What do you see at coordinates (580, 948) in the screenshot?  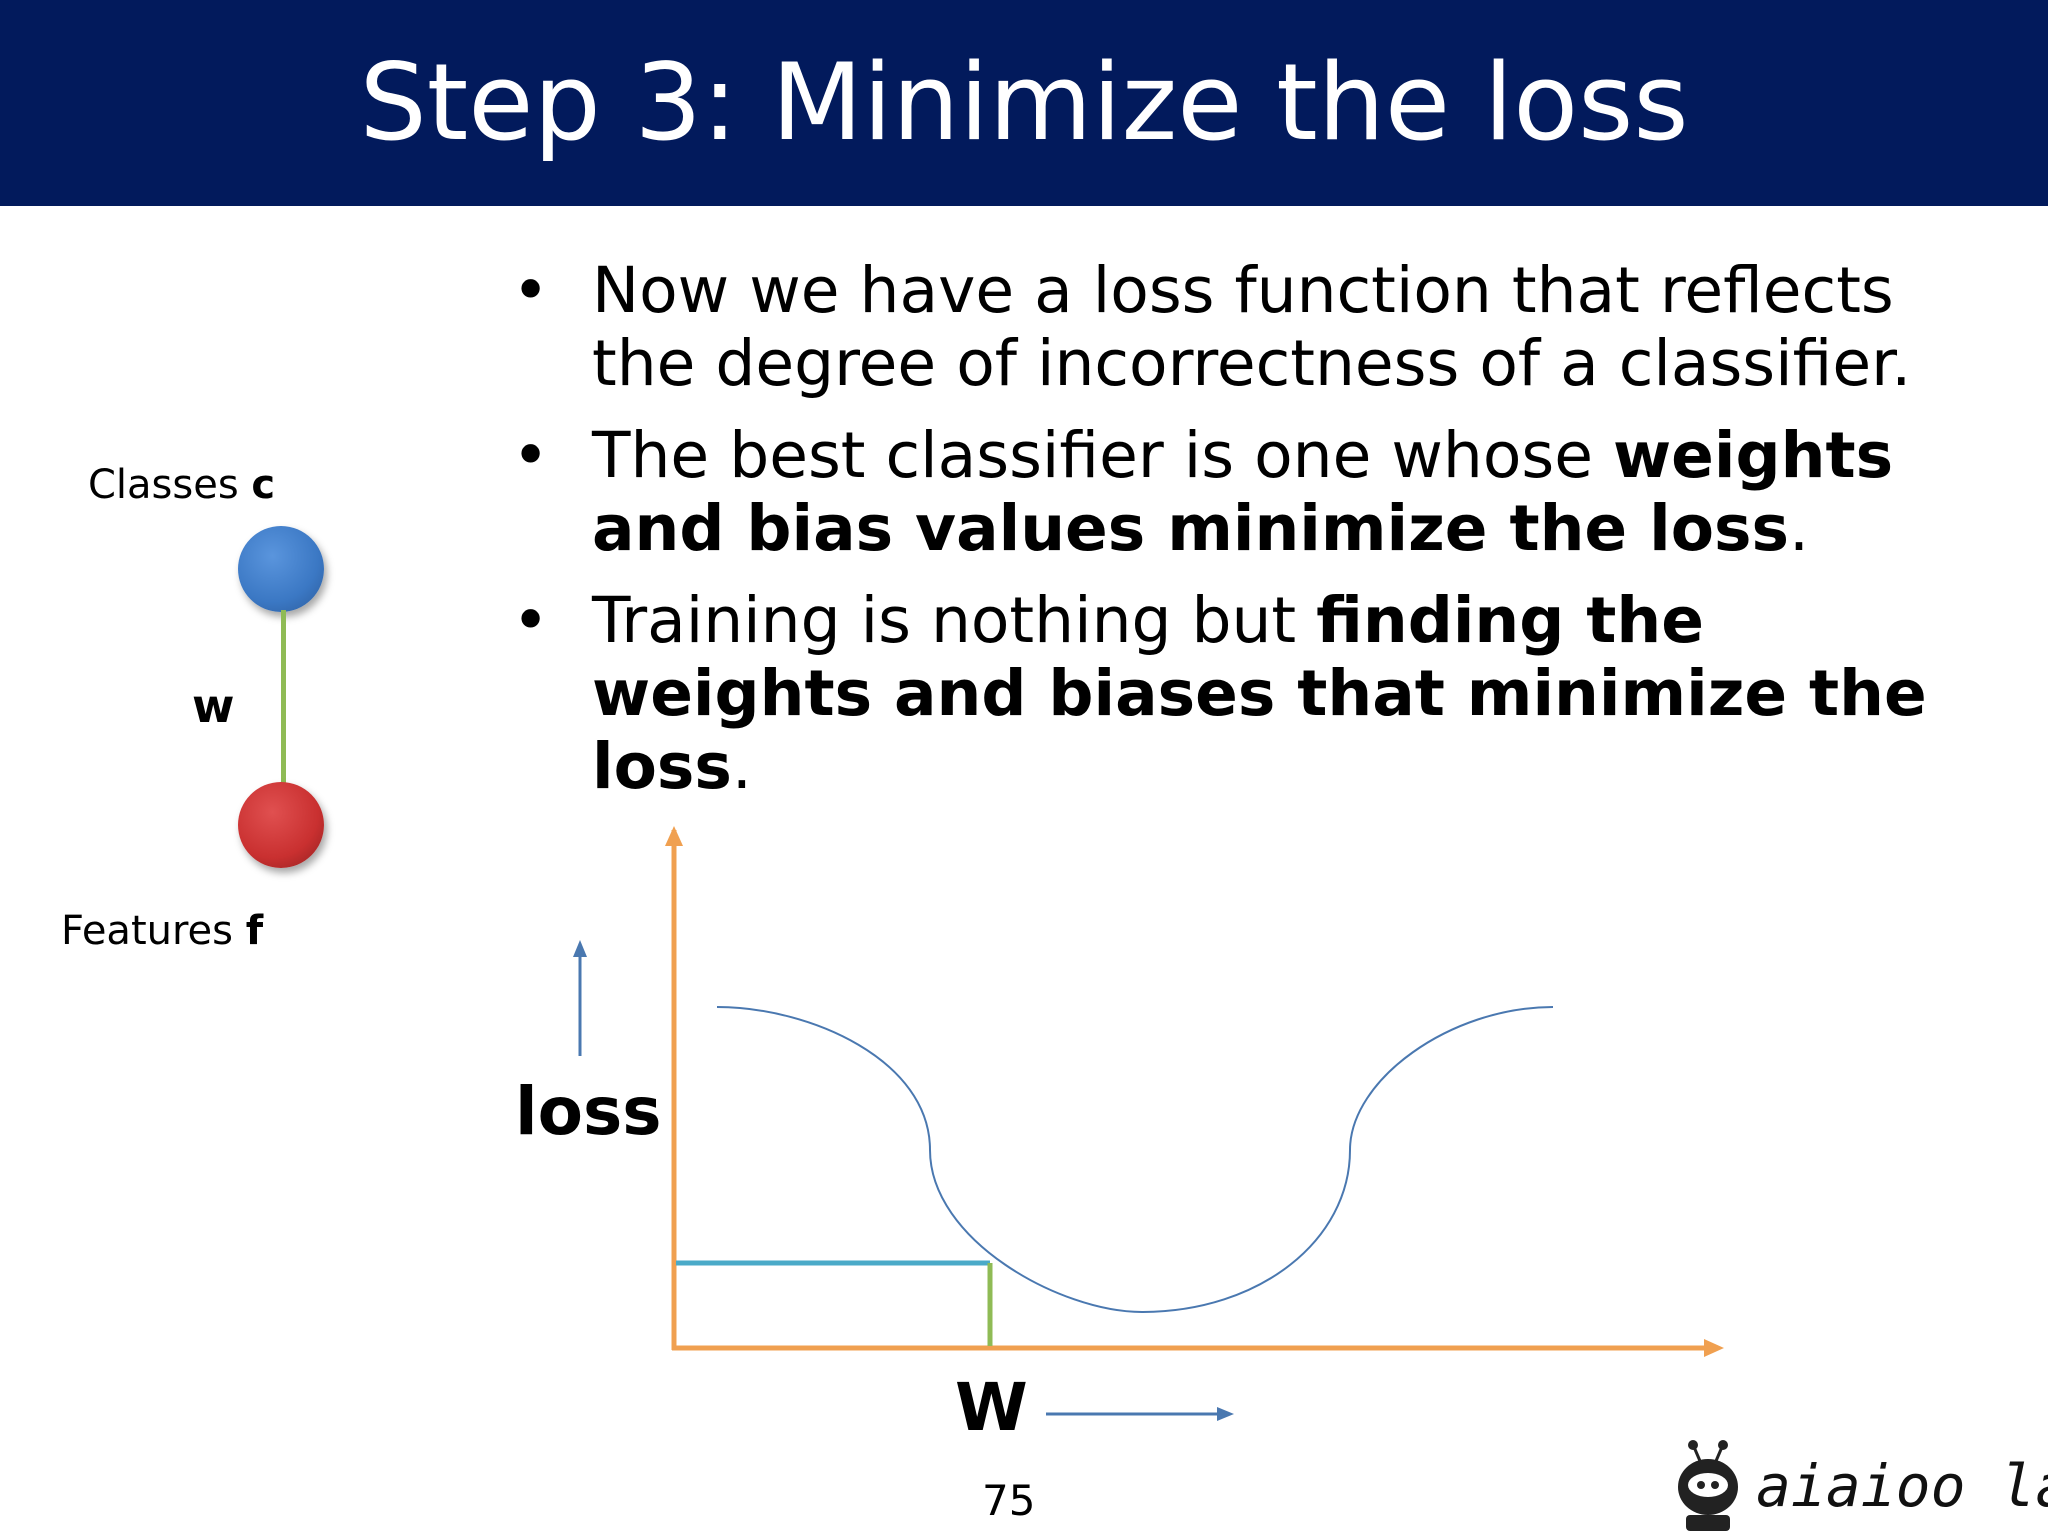 I see `loss-direction-arrowhead-icon` at bounding box center [580, 948].